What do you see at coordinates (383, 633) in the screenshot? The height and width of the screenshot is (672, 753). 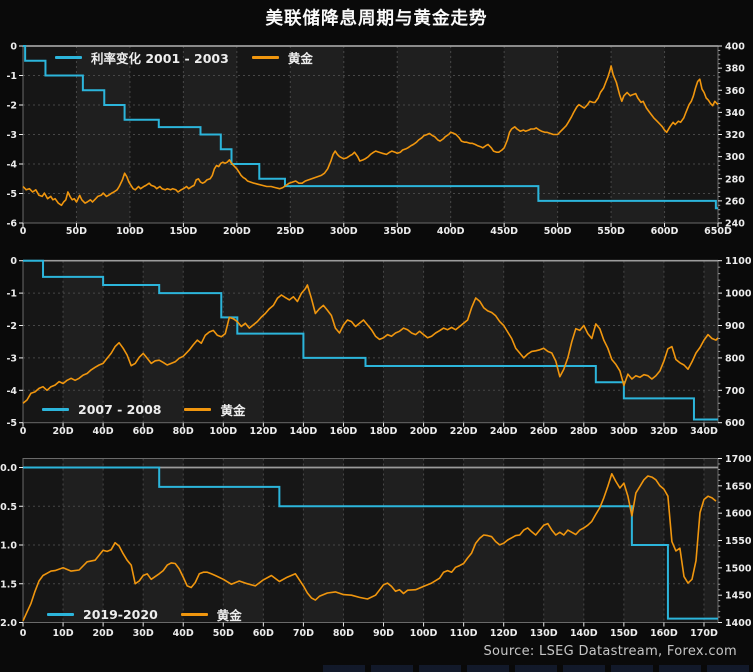 I see `x-tick-label: 90D` at bounding box center [383, 633].